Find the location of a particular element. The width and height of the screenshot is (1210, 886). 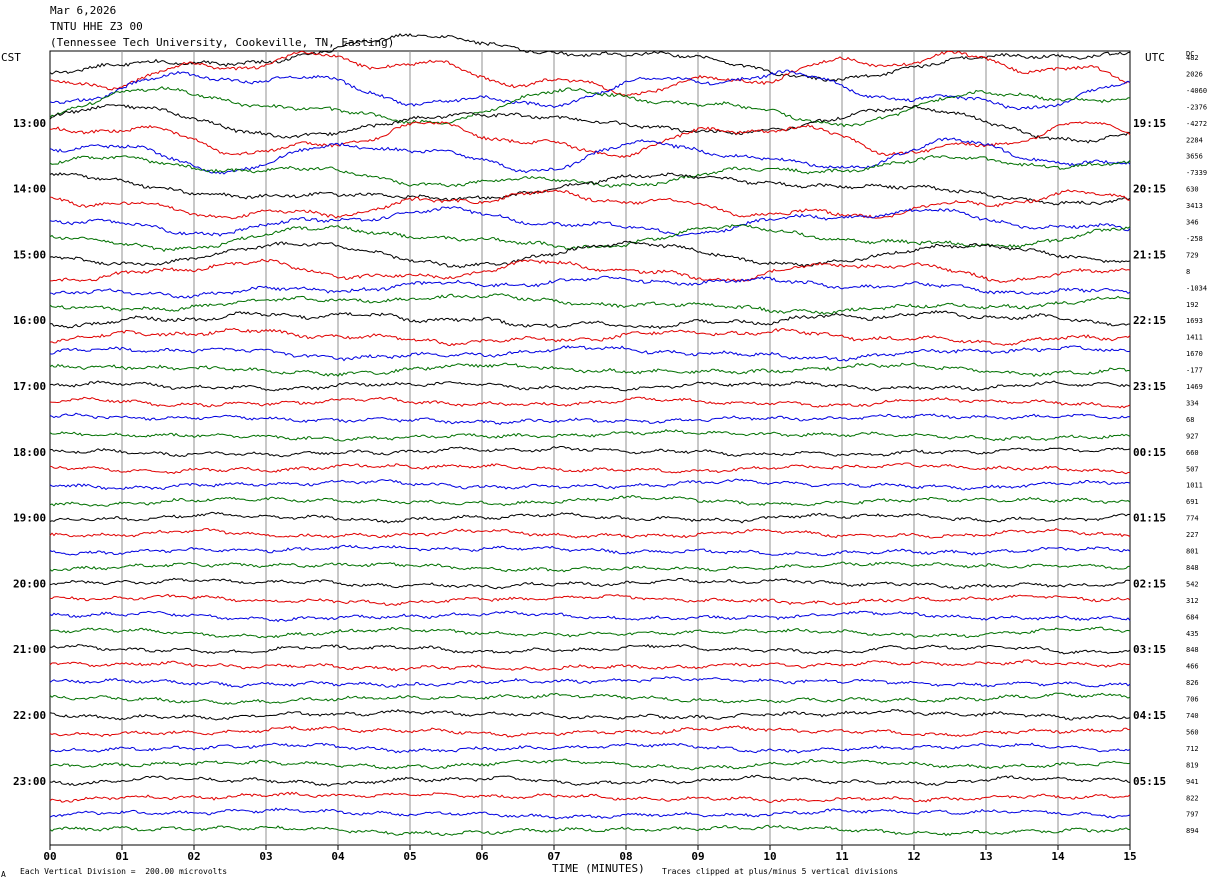

x-tick-label: 11 is located at coordinates (842, 856).